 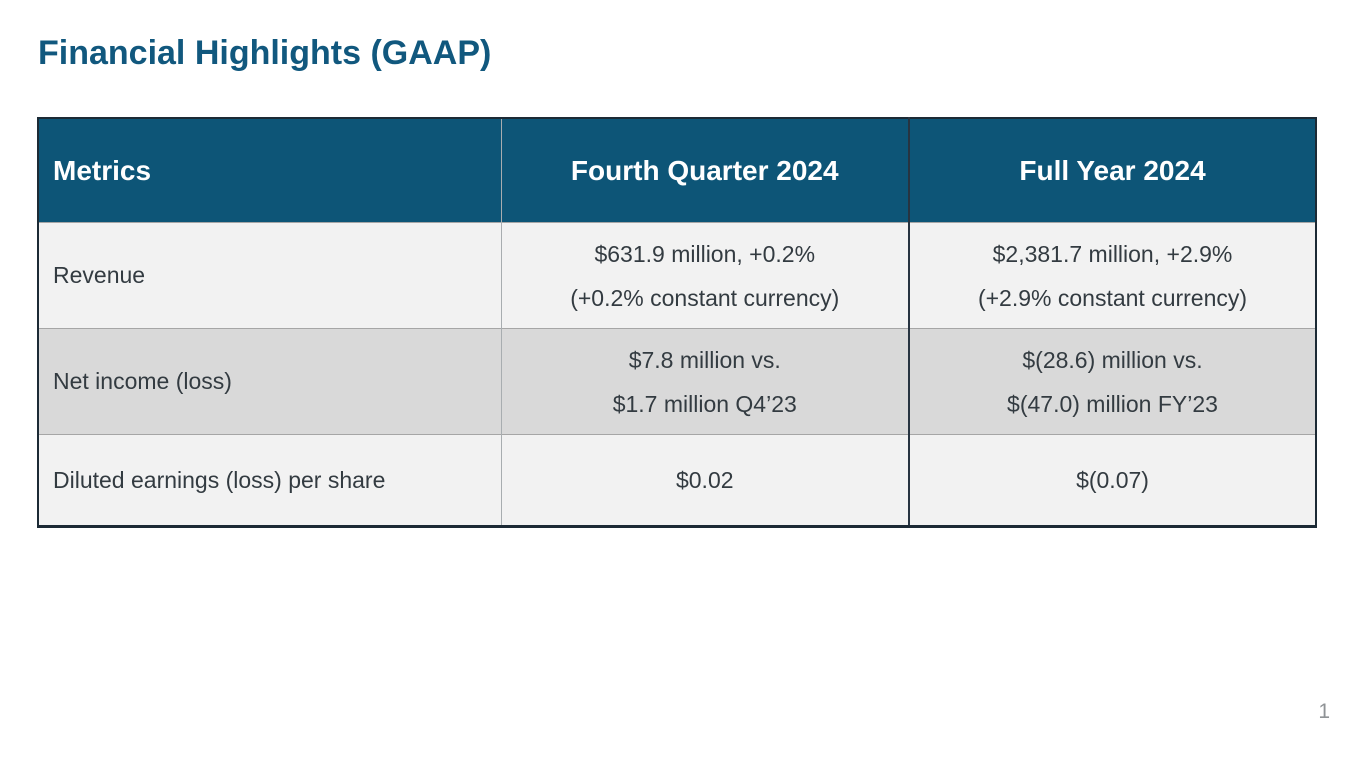 What do you see at coordinates (1324, 711) in the screenshot?
I see `page-number: 1` at bounding box center [1324, 711].